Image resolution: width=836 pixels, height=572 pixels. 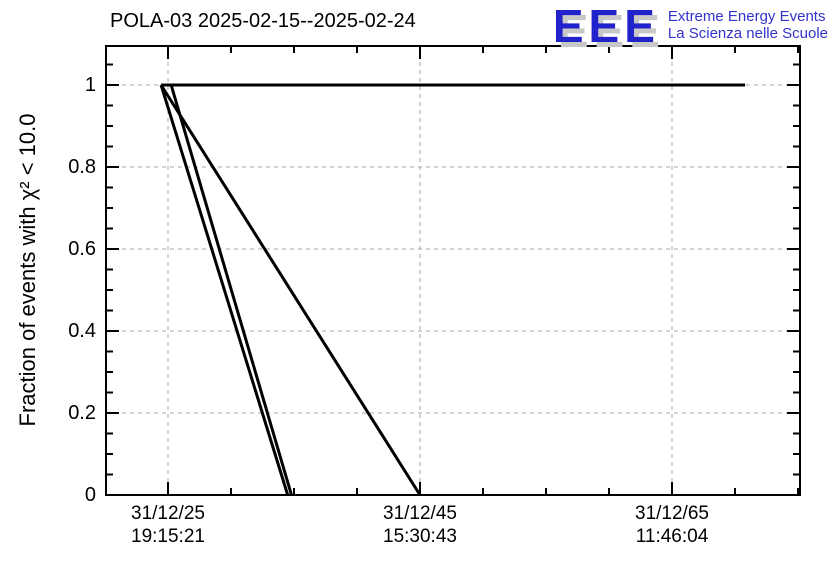 What do you see at coordinates (746, 16) in the screenshot?
I see `eee-logo-line1: Extreme Energy Events` at bounding box center [746, 16].